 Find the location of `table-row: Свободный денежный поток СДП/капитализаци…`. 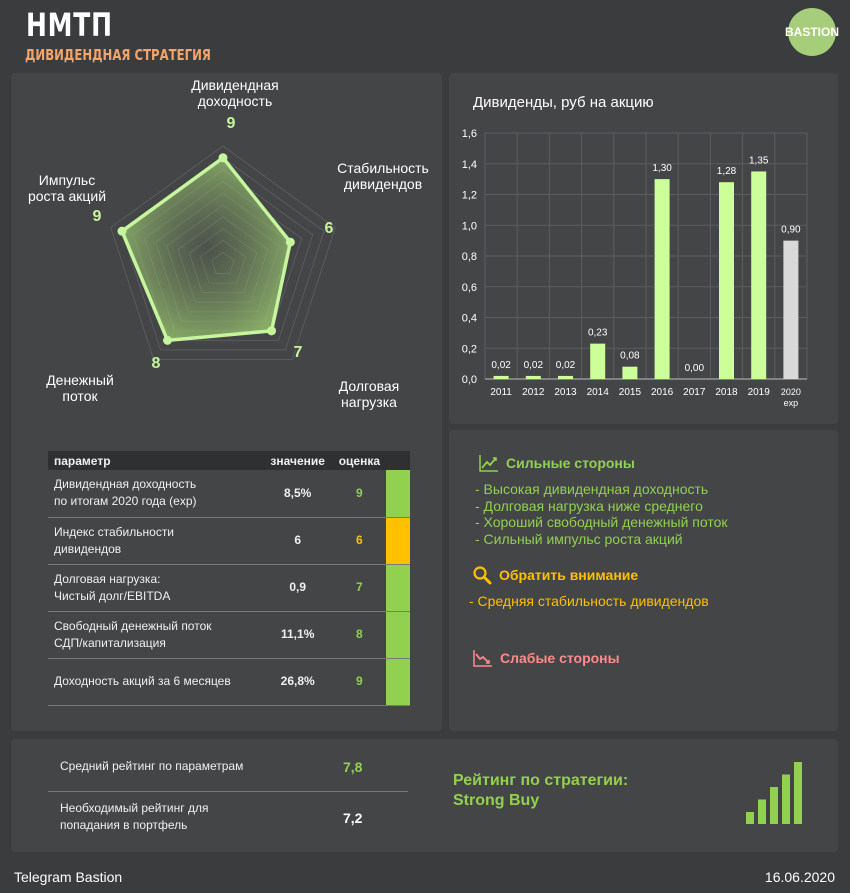

table-row: Свободный денежный поток СДП/капитализаци… is located at coordinates (229, 635).